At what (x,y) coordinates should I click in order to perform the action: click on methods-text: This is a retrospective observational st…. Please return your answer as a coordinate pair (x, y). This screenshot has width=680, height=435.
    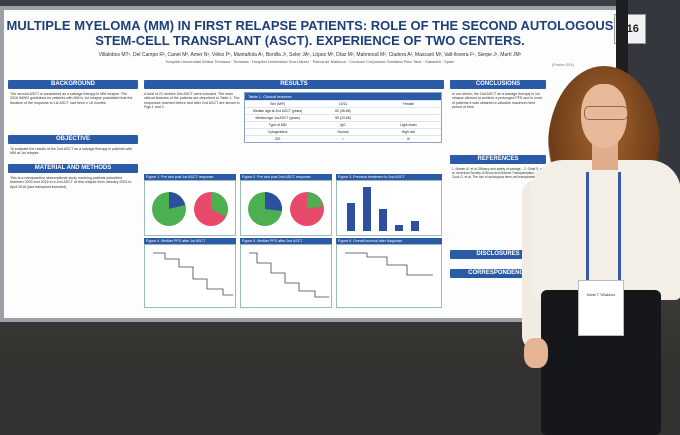
    Looking at the image, I should click on (71, 182).